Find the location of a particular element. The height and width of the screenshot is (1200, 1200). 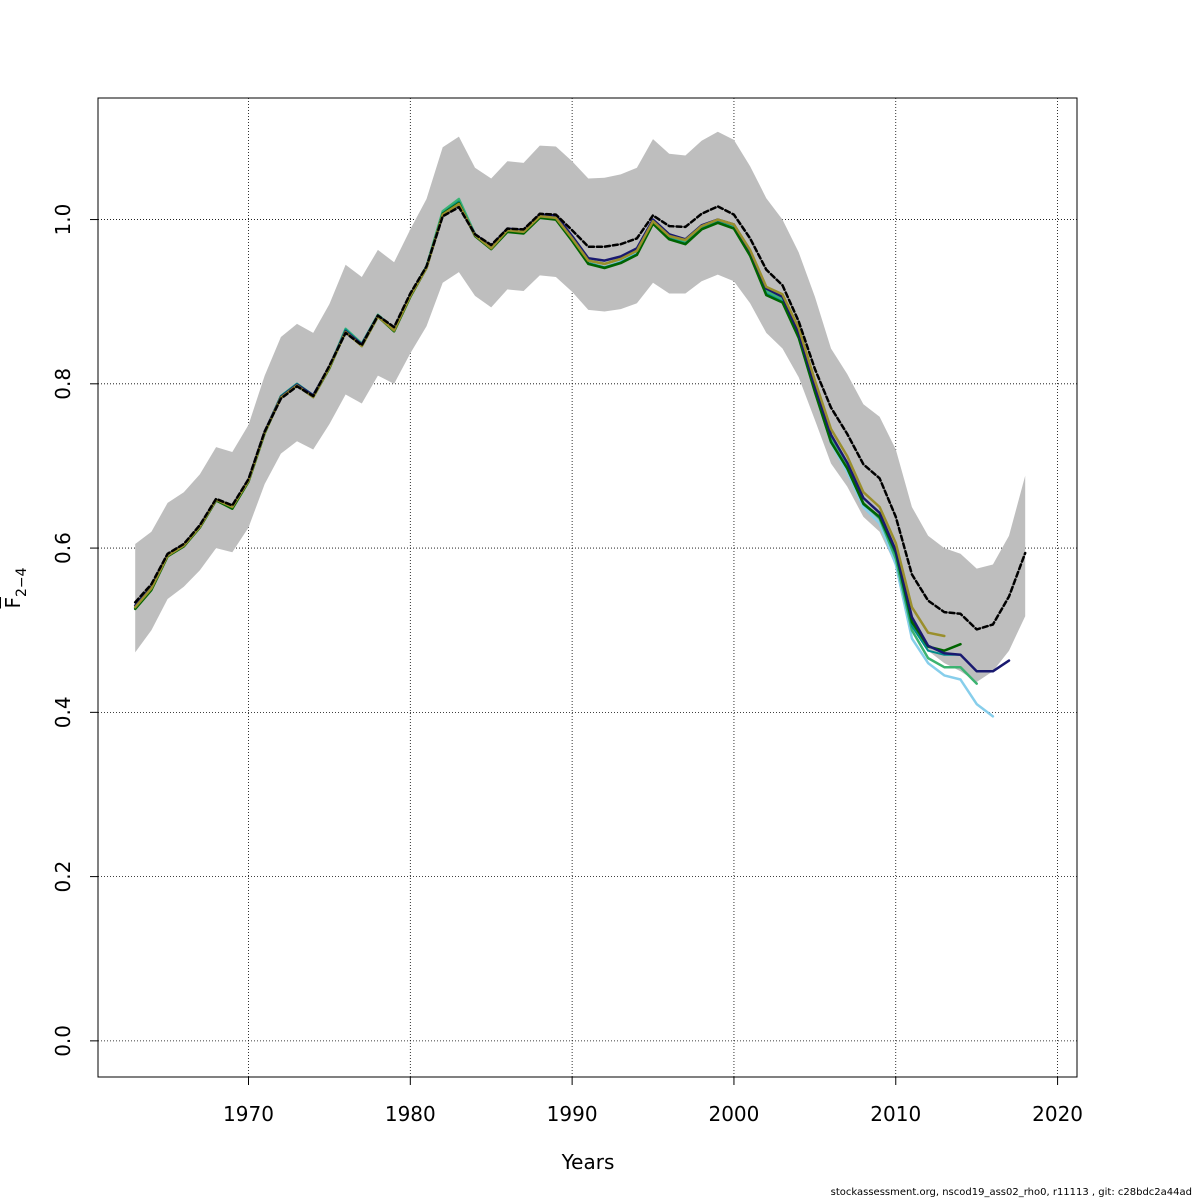

y-axis: 0.0 0.2 0.4 0.6 0.8 1.0 is located at coordinates (74, 630).